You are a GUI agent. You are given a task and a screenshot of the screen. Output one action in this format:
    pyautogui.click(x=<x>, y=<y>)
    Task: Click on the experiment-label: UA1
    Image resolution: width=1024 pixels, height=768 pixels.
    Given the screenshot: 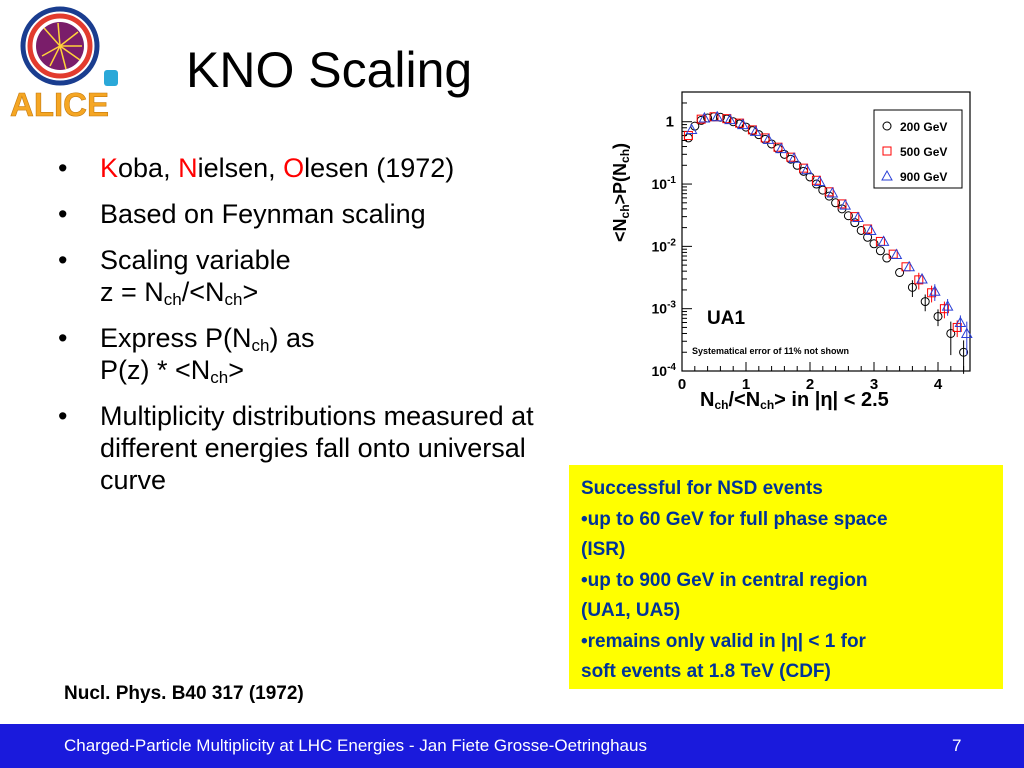 What is the action you would take?
    pyautogui.click(x=726, y=318)
    